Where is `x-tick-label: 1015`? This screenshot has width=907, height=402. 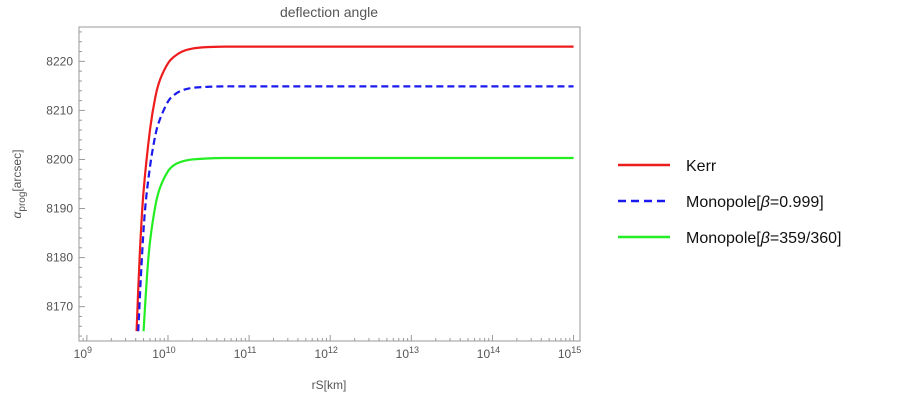 x-tick-label: 1015 is located at coordinates (569, 353).